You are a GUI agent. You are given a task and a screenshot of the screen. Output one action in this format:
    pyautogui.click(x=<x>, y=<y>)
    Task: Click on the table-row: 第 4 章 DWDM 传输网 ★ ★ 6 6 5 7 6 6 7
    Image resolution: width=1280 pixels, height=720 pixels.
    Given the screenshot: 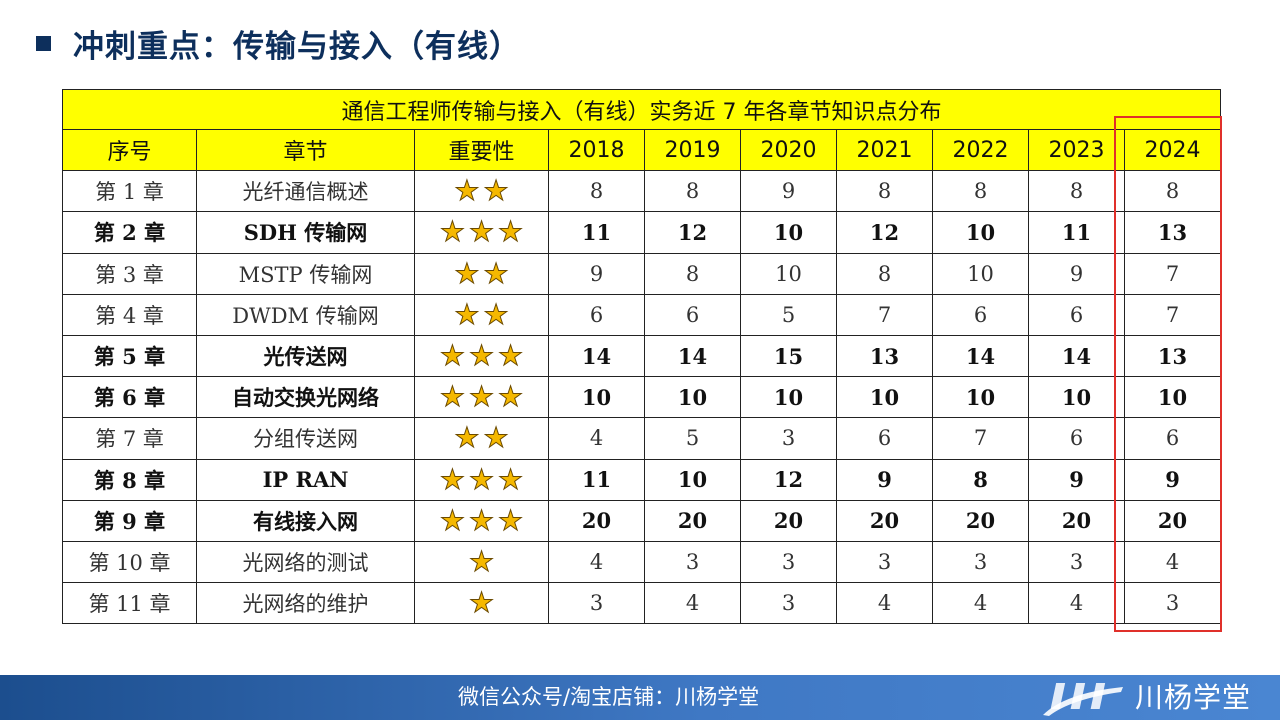 What is the action you would take?
    pyautogui.click(x=642, y=314)
    